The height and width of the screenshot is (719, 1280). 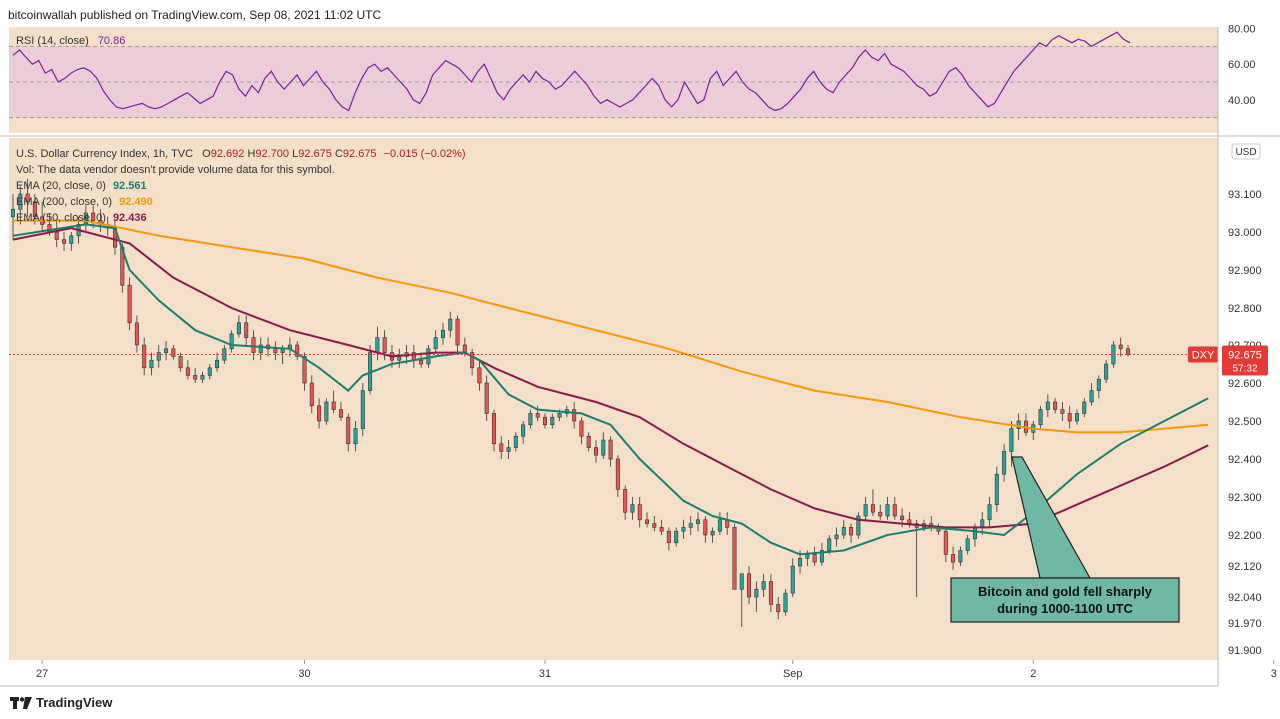 What do you see at coordinates (136, 202) in the screenshot?
I see `ema200-legend-value: 92.490` at bounding box center [136, 202].